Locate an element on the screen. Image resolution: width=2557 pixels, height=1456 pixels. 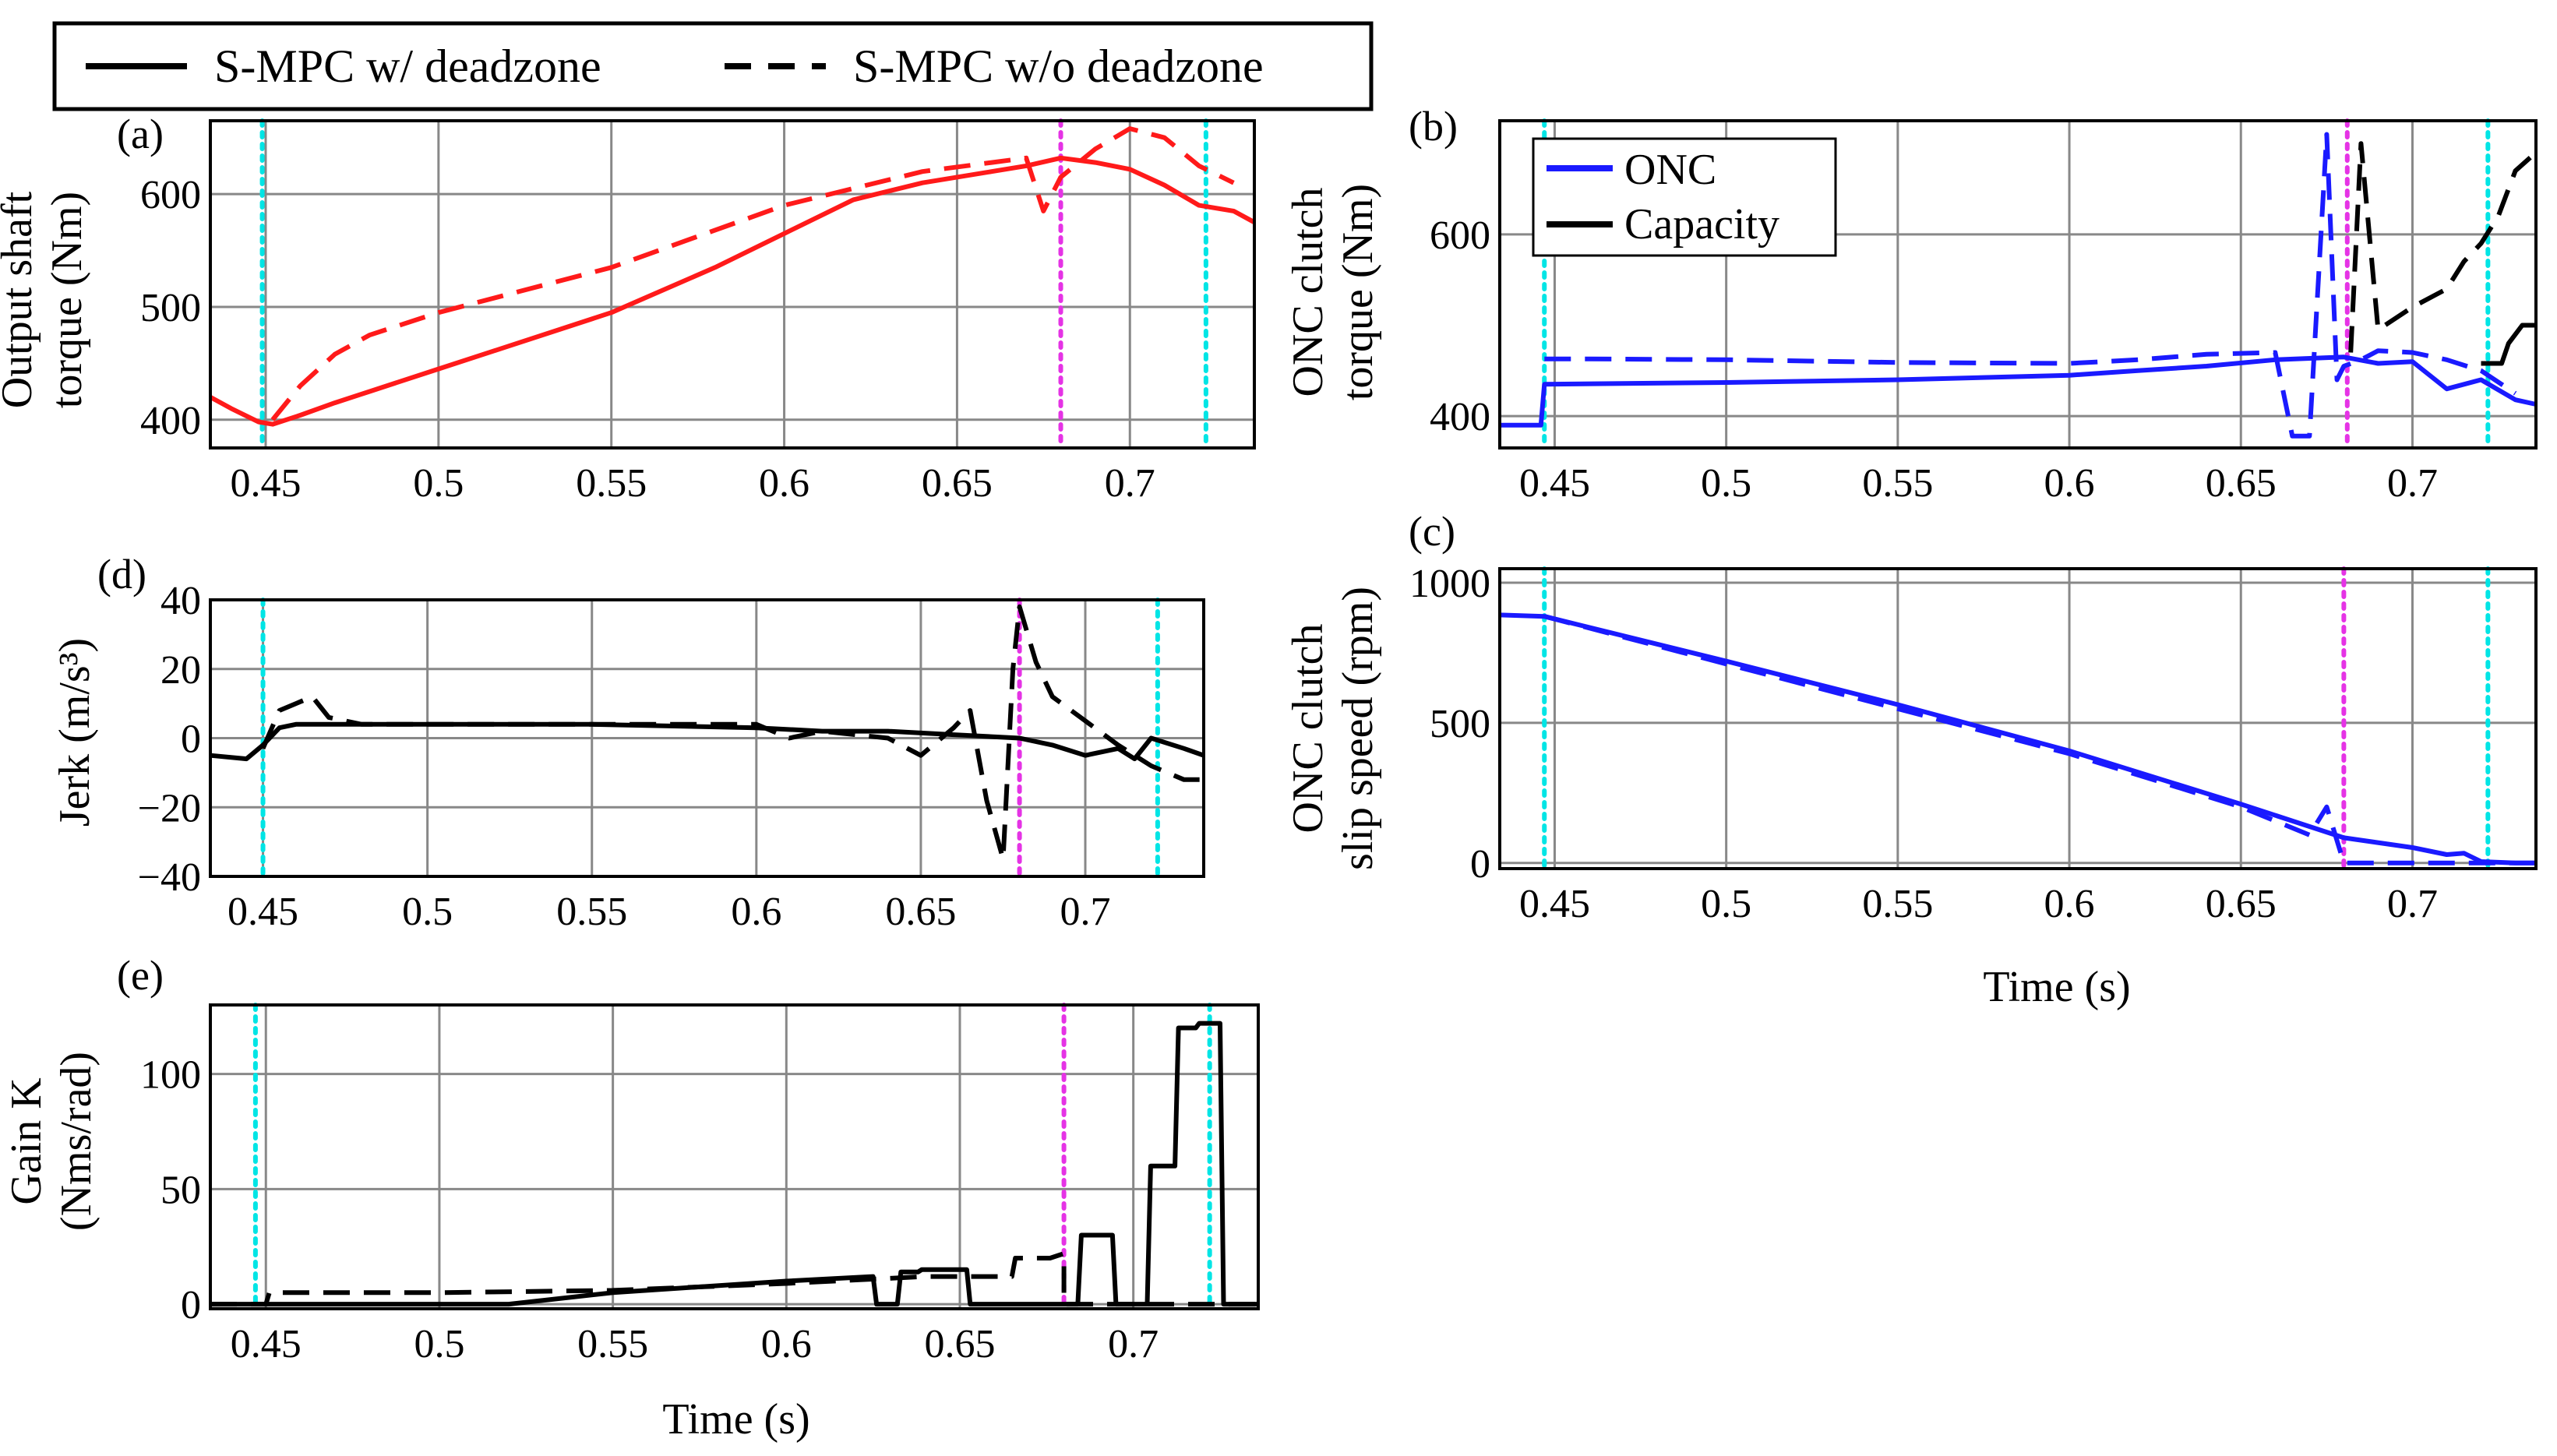
panel-c-ylabel-line1: ONC clutch is located at coordinates (1308, 728).